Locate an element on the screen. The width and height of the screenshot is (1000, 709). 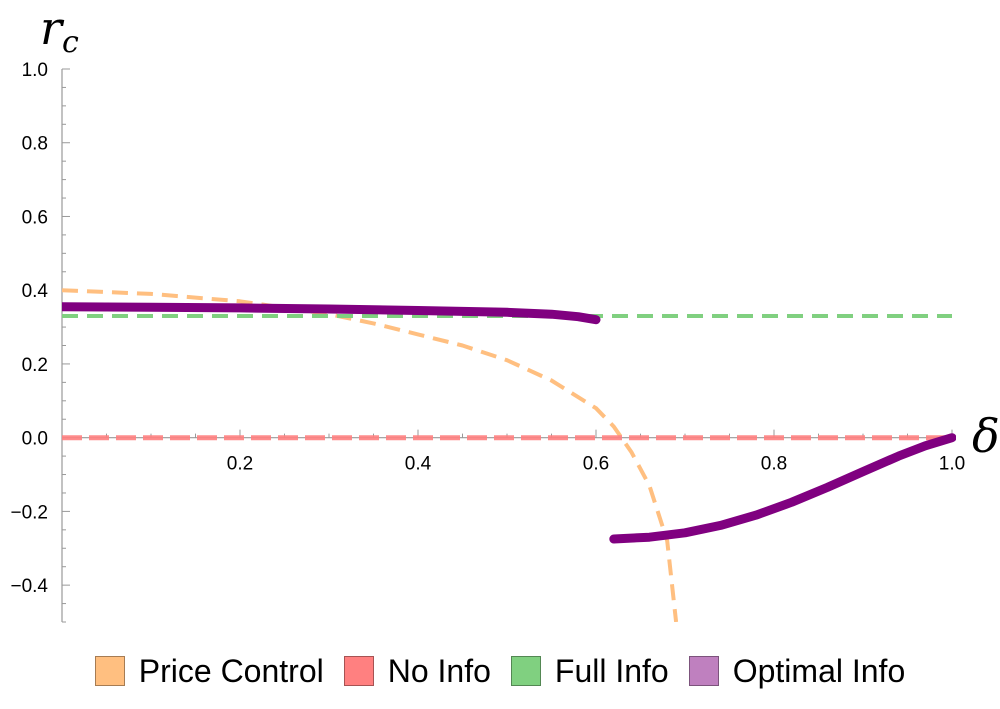
y-tick-label: 1.0 is located at coordinates (35, 70).